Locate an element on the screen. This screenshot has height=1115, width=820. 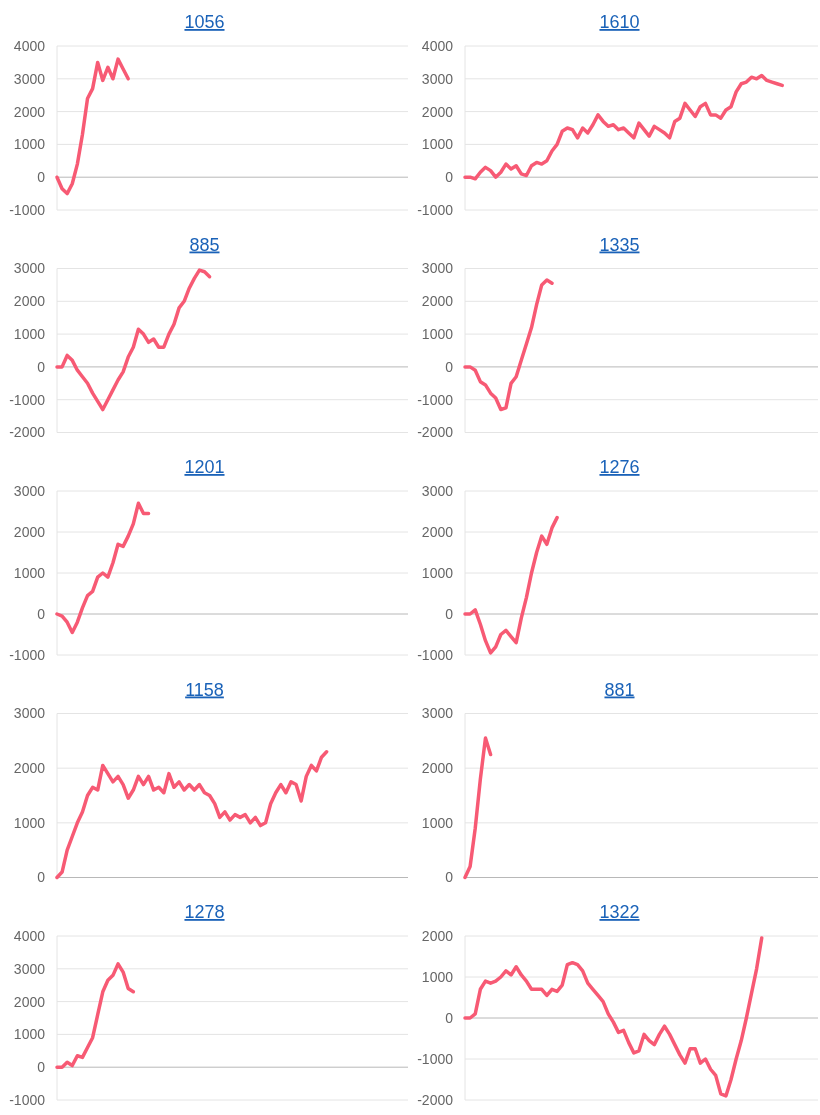
chart-title: 1278 is located at coordinates (204, 912).